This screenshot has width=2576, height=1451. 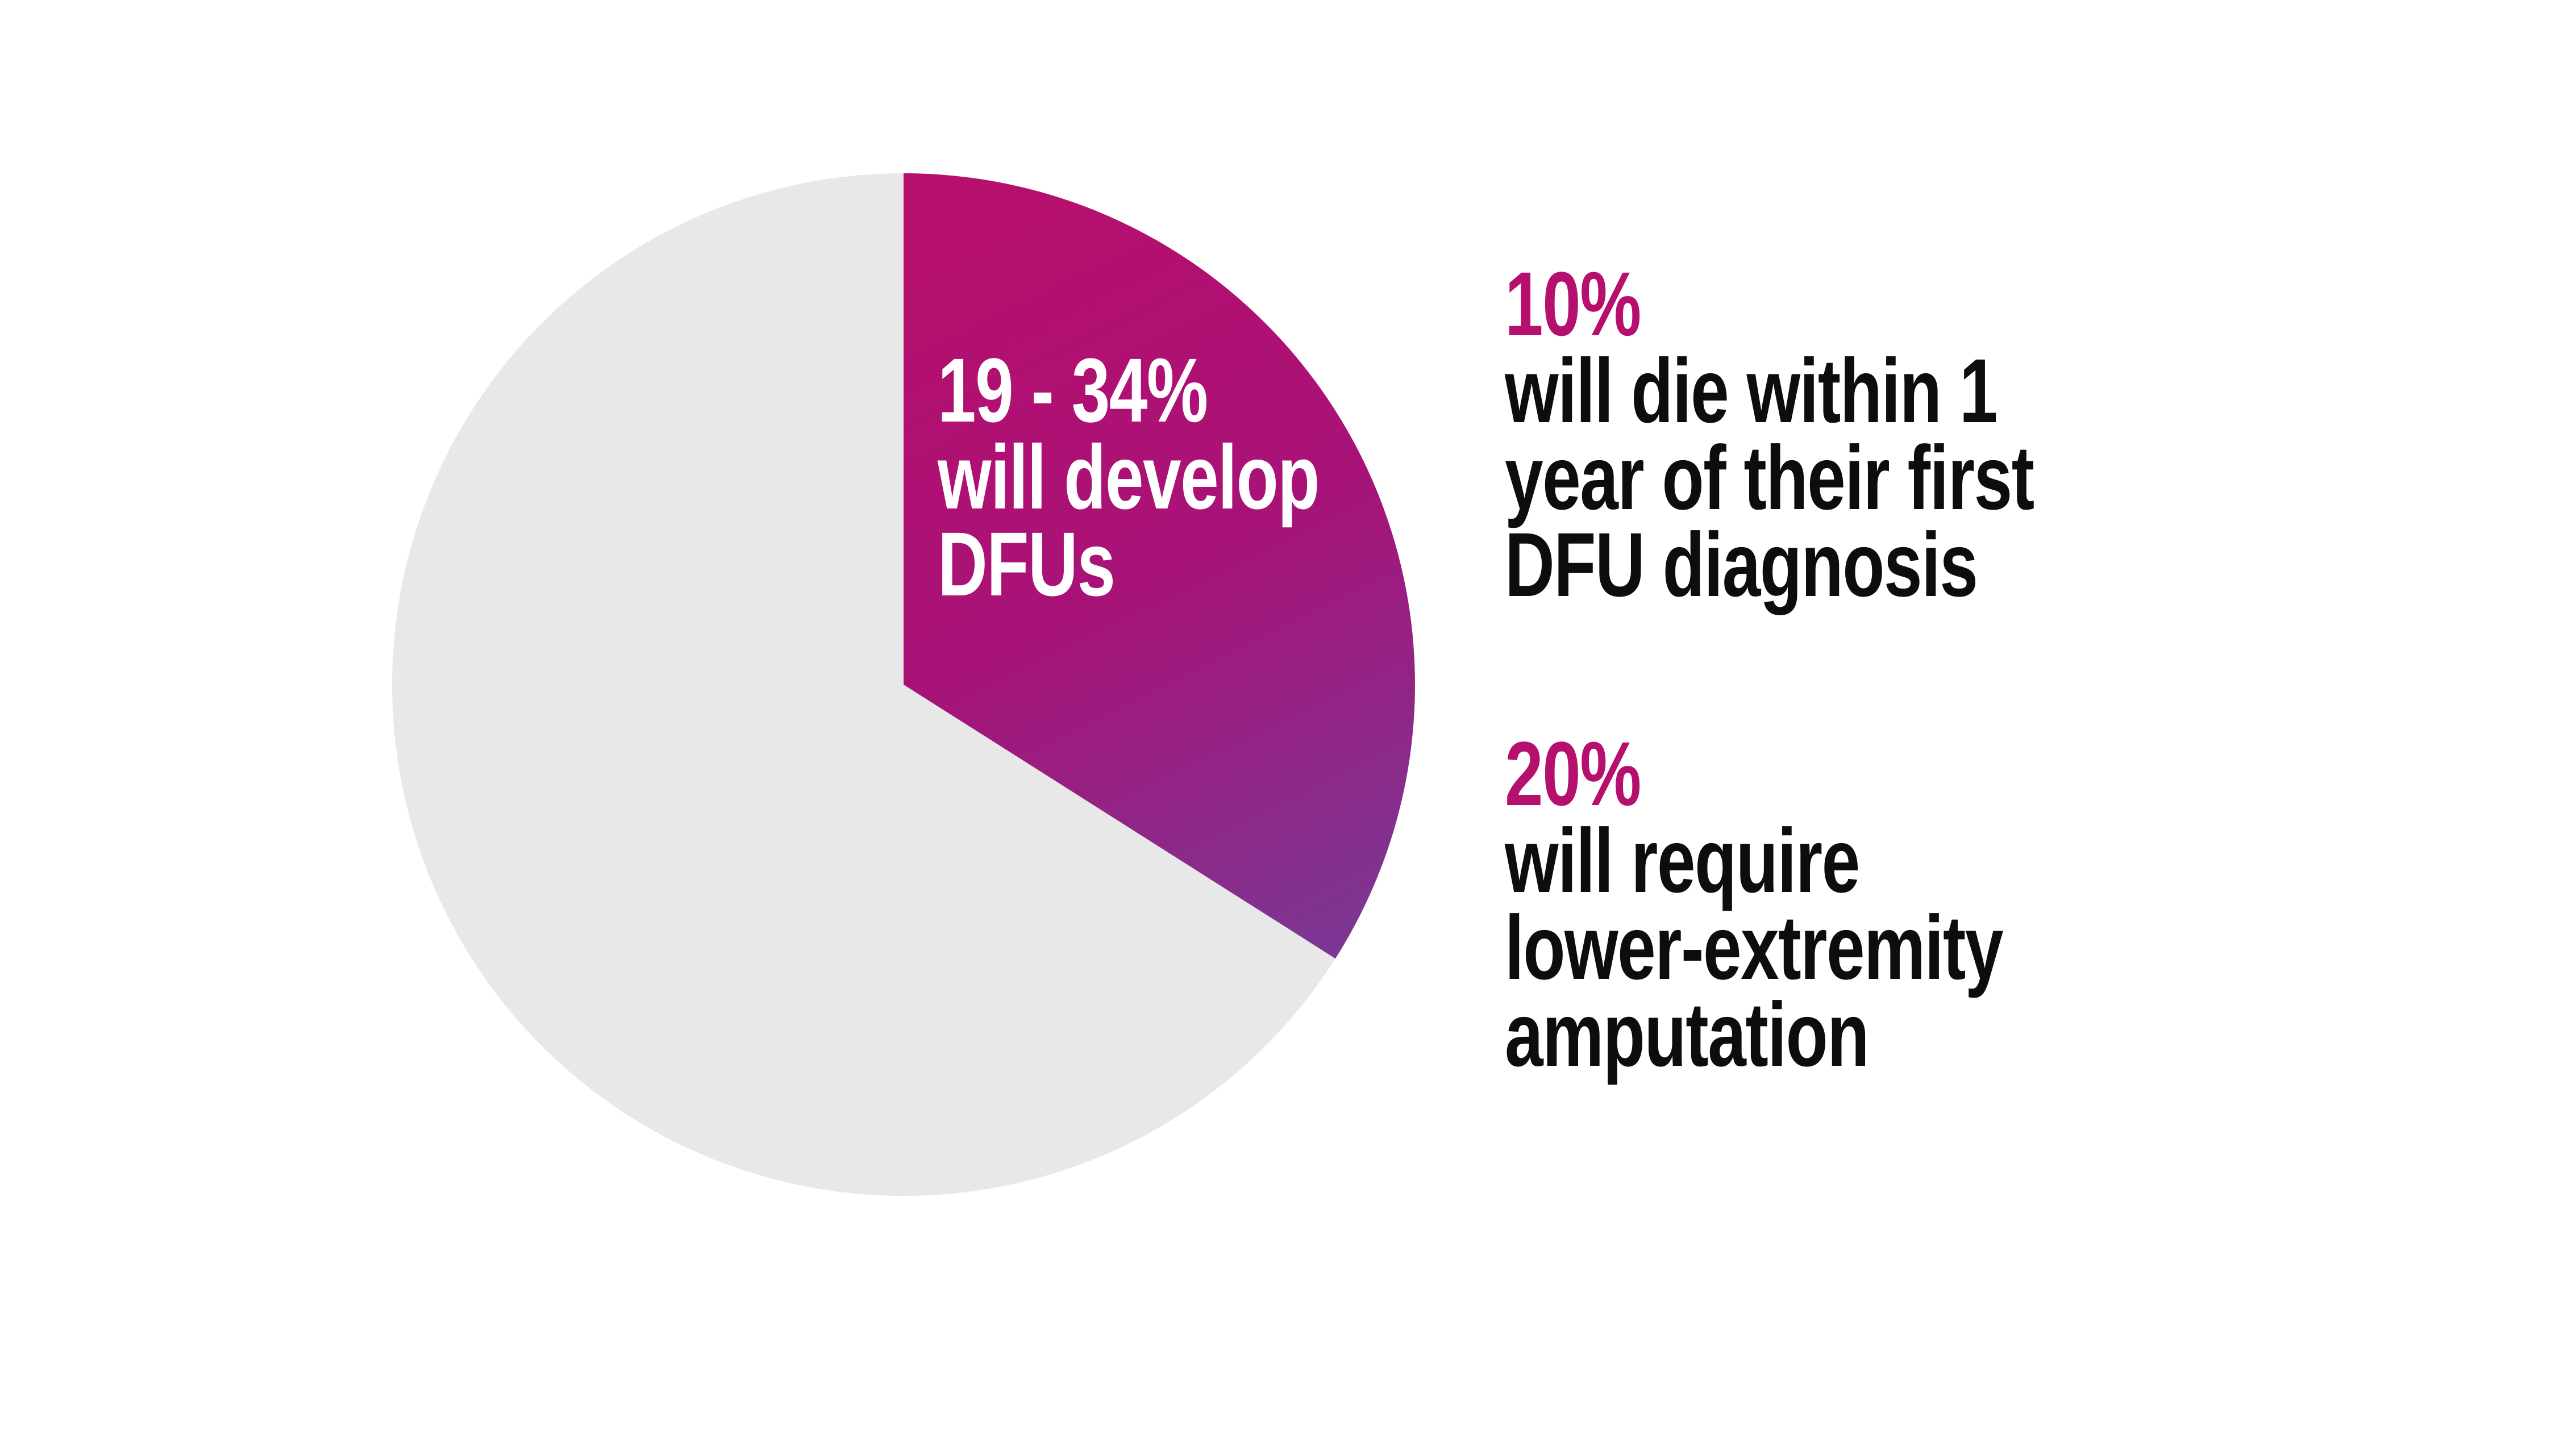 I want to click on stat-mortality-line-2: year of their first, so click(x=1769, y=477).